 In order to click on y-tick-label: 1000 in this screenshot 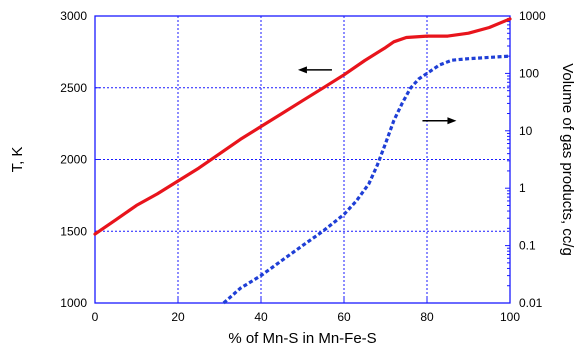, I will do `click(73, 303)`.